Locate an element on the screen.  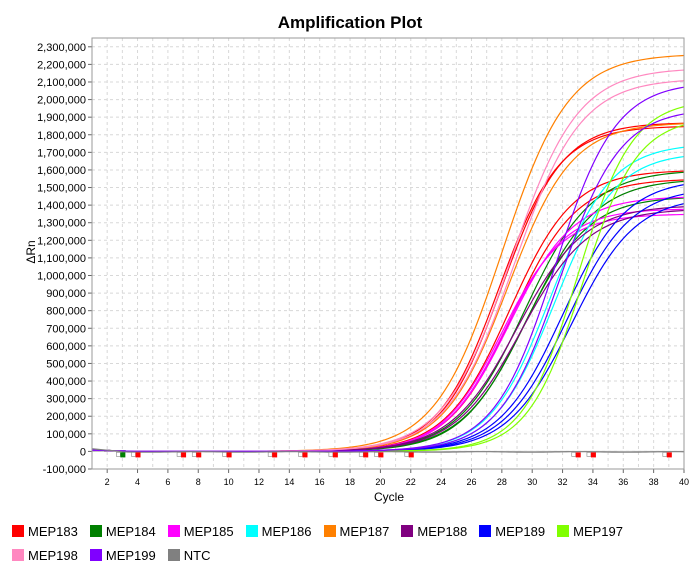
y-tick-label: 700,000 is located at coordinates (66, 329).